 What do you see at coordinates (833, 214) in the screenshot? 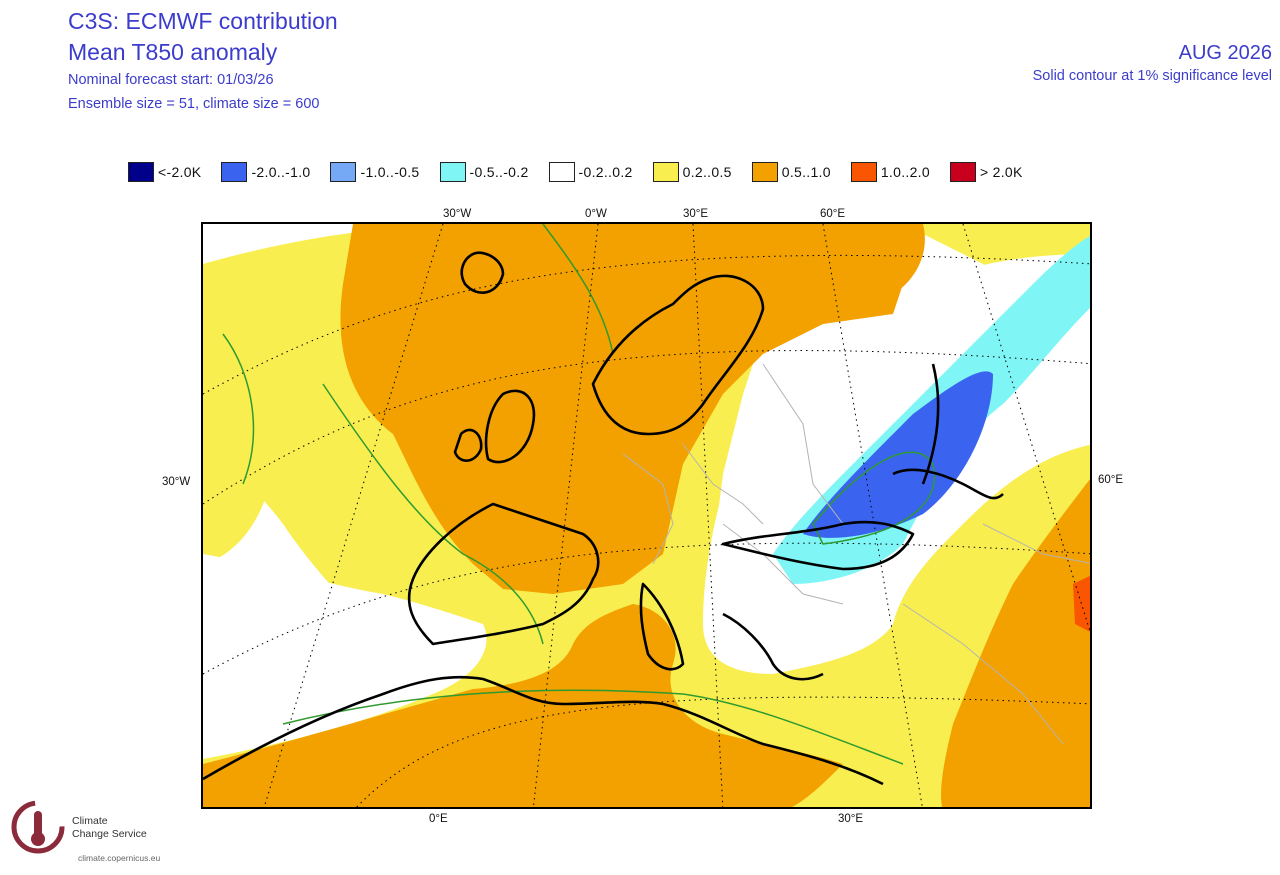
I see `lon-label-top-4: 60°E` at bounding box center [833, 214].